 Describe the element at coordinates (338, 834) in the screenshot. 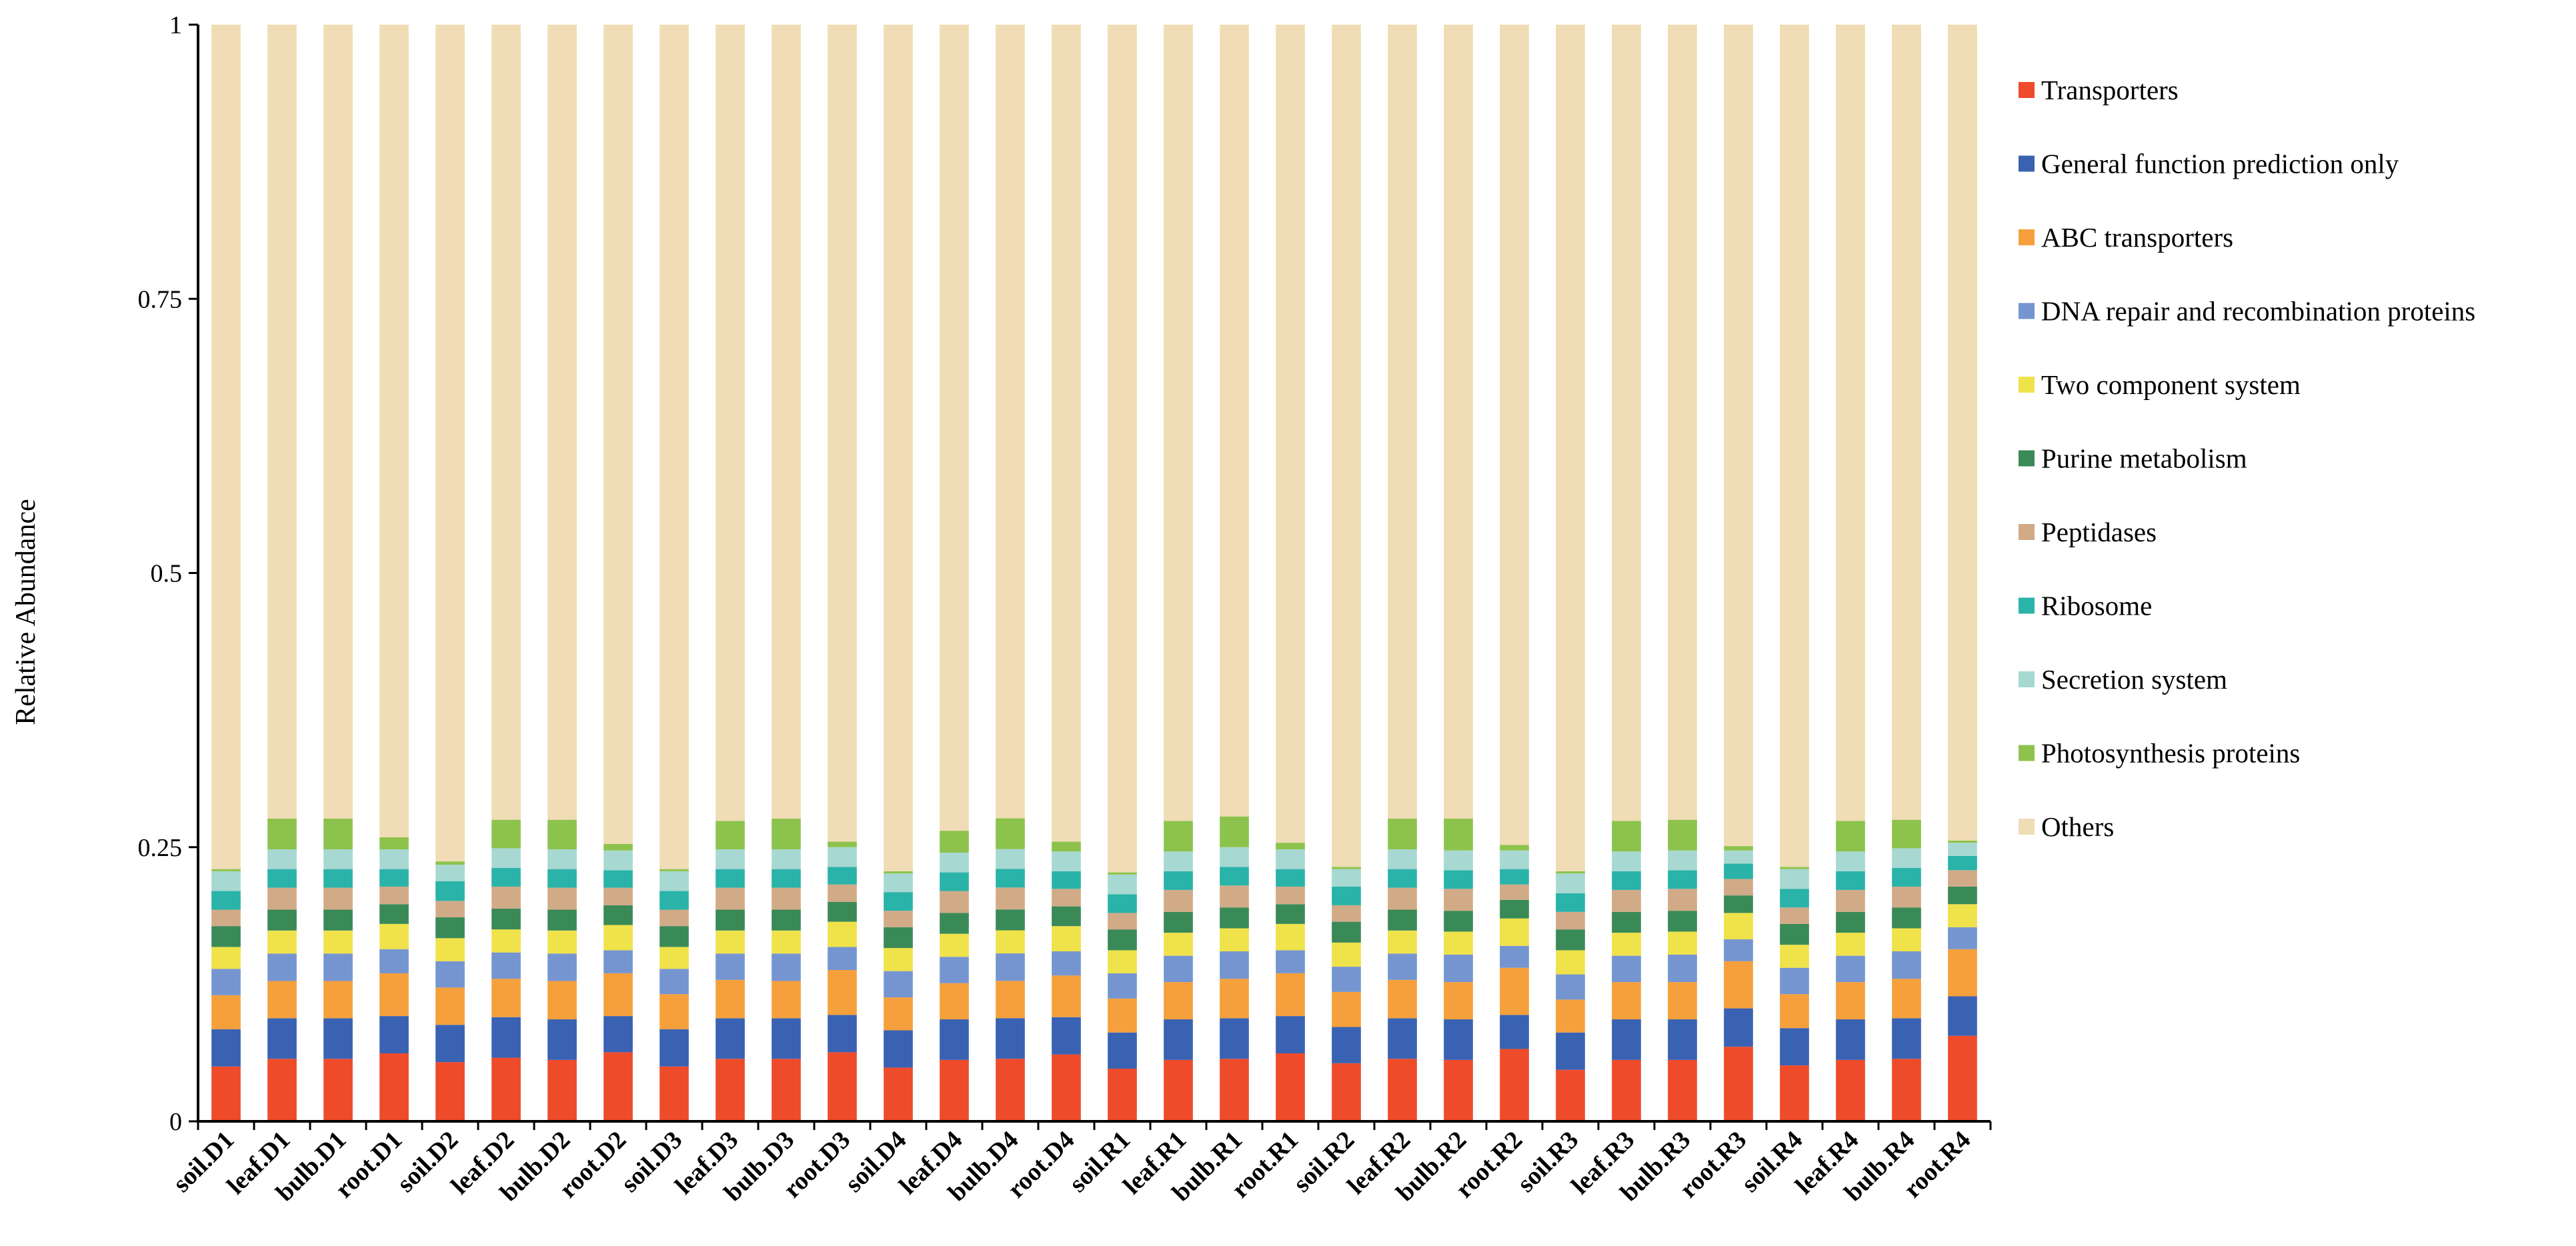

I see `bar-segment-10-bulb.D1` at that location.